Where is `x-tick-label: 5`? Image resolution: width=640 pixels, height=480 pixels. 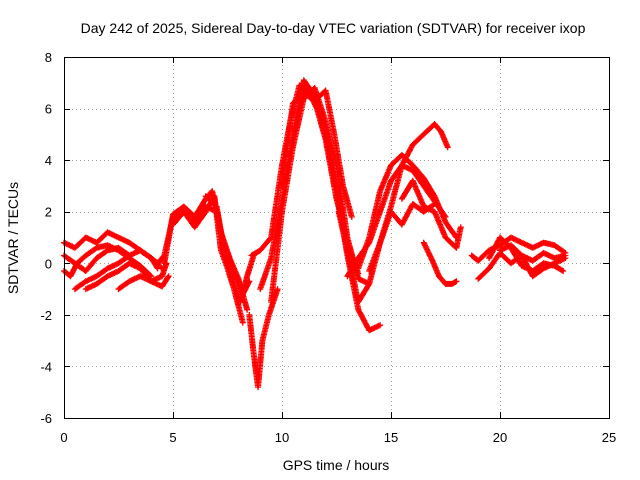 x-tick-label: 5 is located at coordinates (172, 437).